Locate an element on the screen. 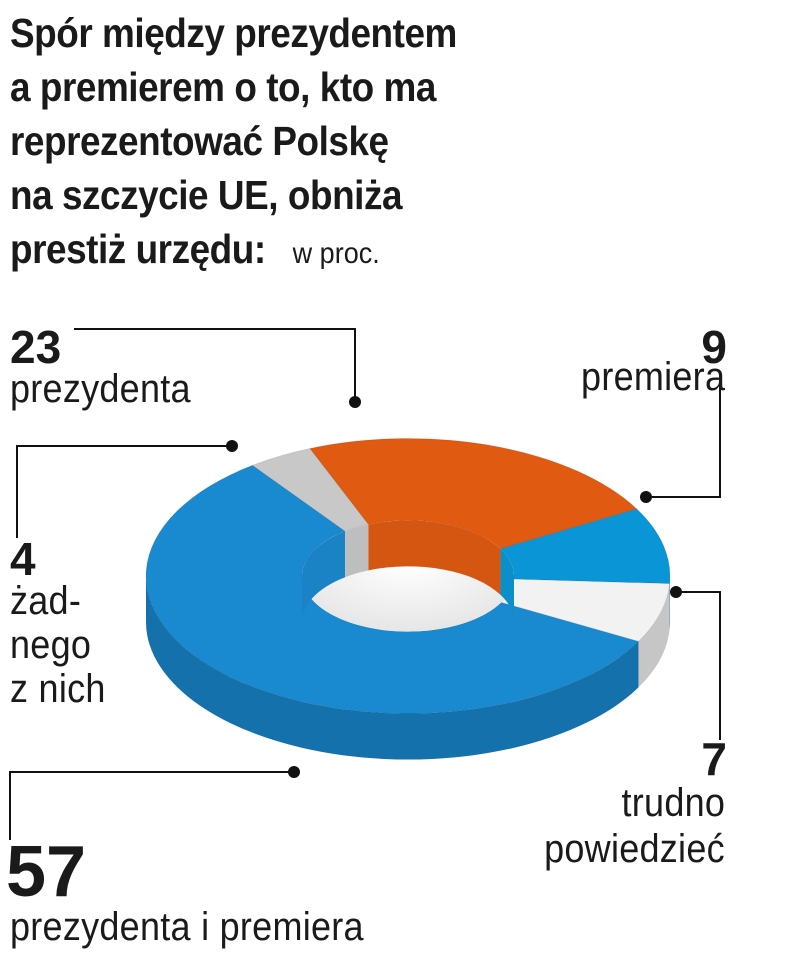 The height and width of the screenshot is (957, 805). label-trudno-1: trudno is located at coordinates (673, 803).